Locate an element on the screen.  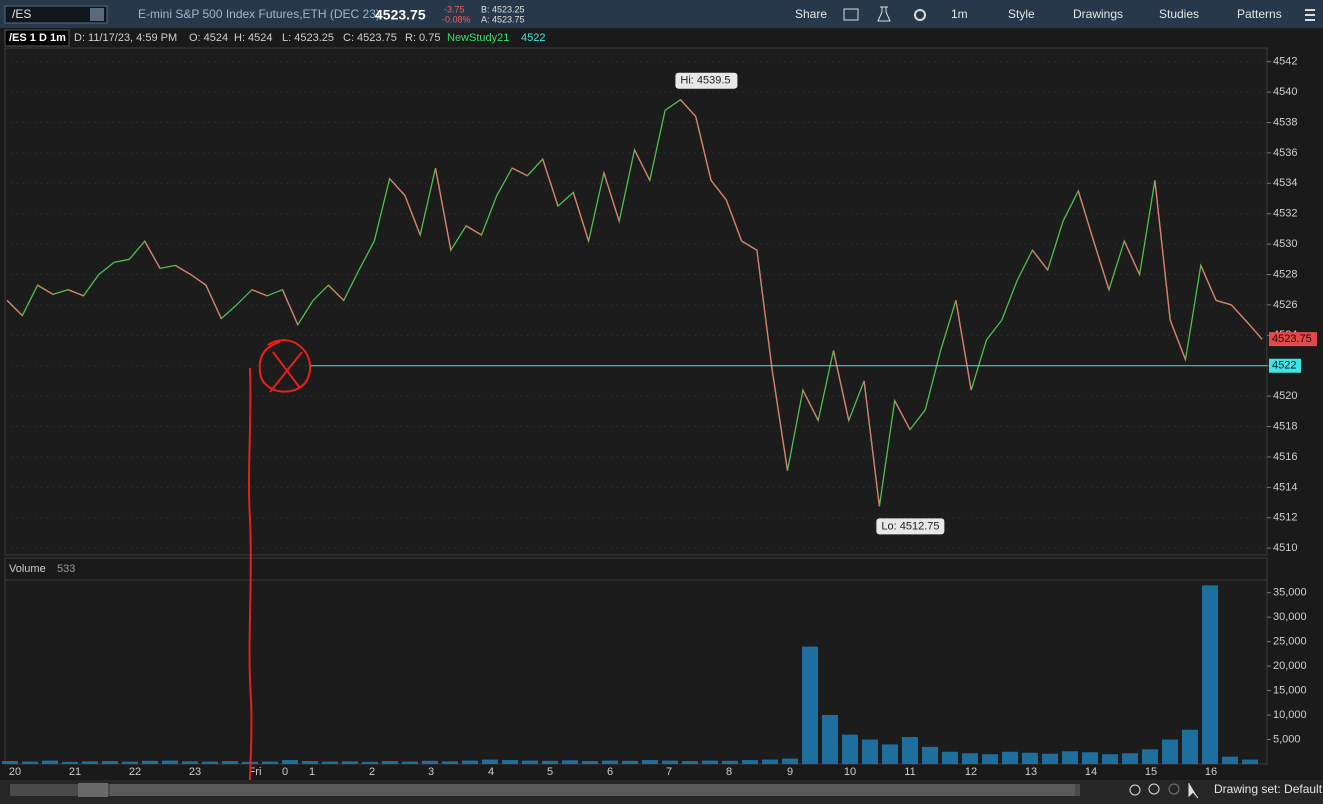
drawings-button: Drawings is located at coordinates (1098, 14).